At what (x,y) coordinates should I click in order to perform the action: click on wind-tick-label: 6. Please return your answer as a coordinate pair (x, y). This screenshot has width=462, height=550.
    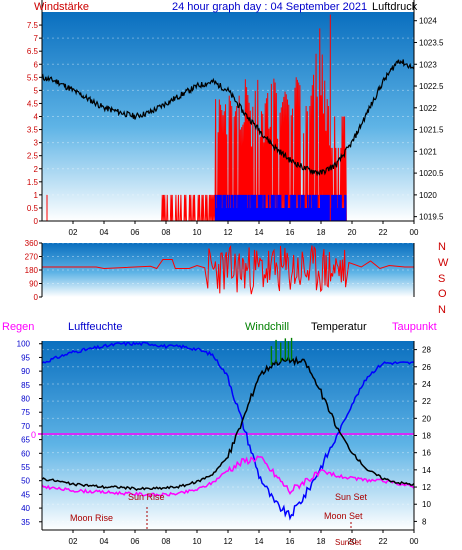
    Looking at the image, I should click on (36, 64).